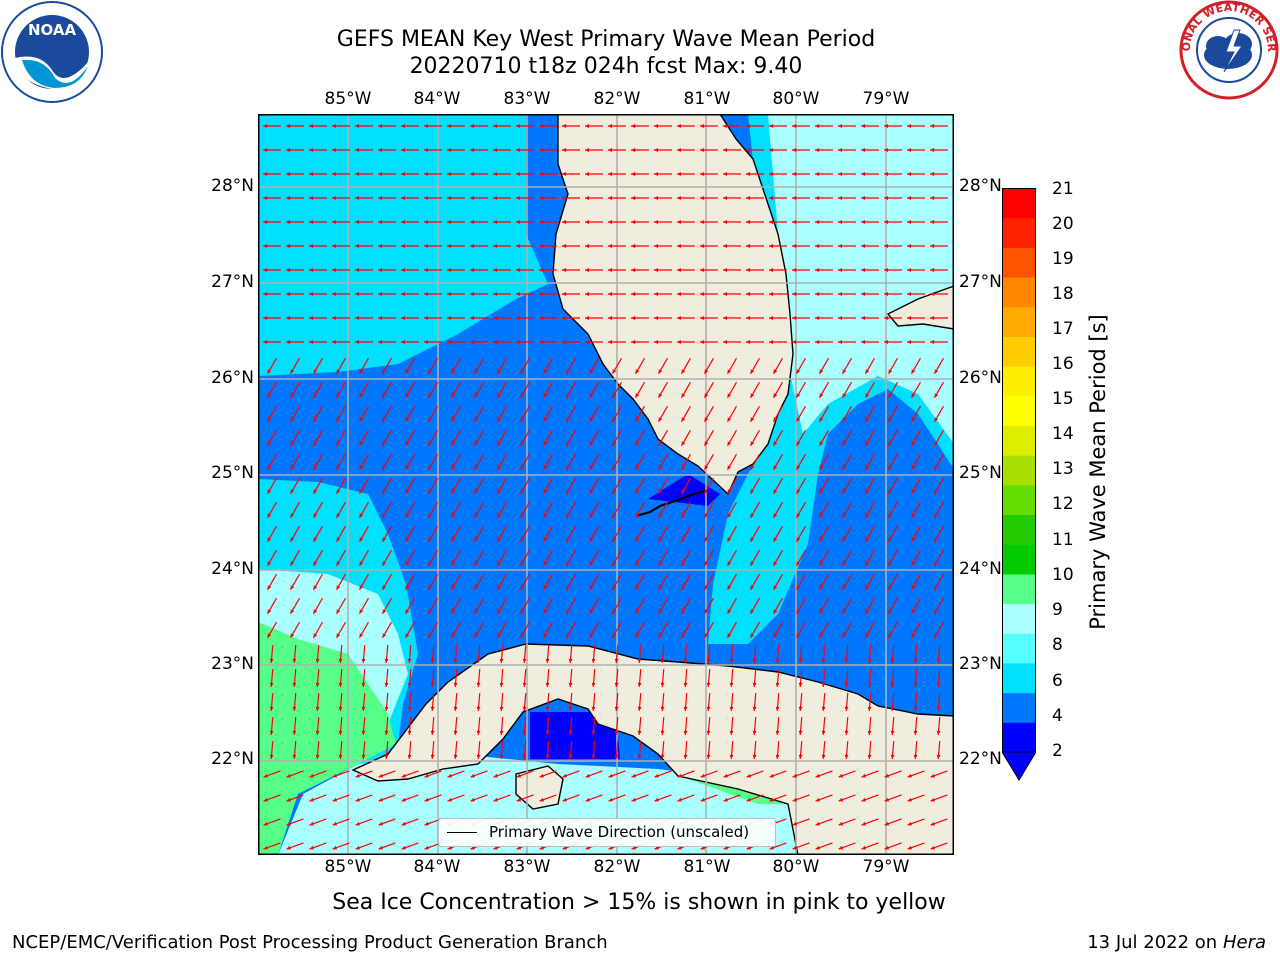 The width and height of the screenshot is (1280, 960). Describe the element at coordinates (1063, 259) in the screenshot. I see `colorbar-tick: 19` at that location.